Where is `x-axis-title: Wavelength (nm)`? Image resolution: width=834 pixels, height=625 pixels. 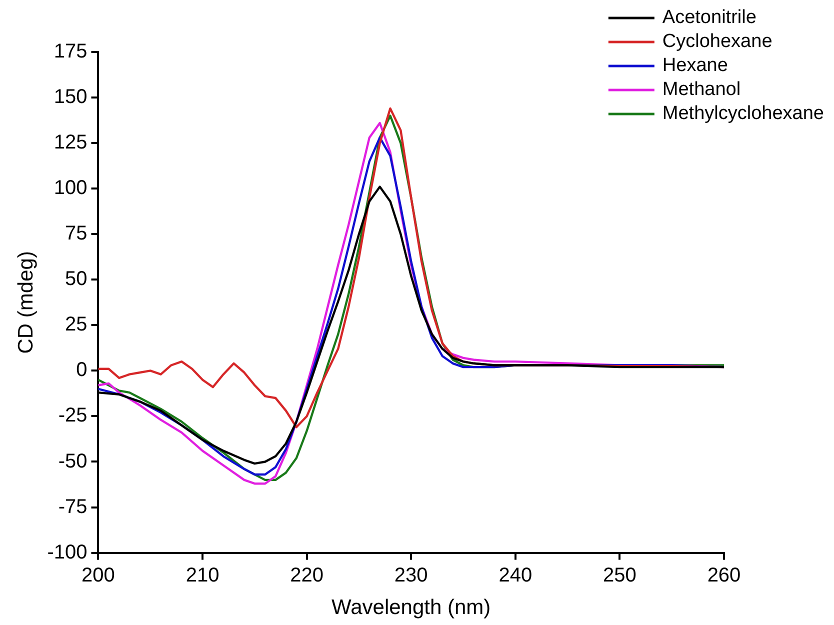 x-axis-title: Wavelength (nm) is located at coordinates (411, 608).